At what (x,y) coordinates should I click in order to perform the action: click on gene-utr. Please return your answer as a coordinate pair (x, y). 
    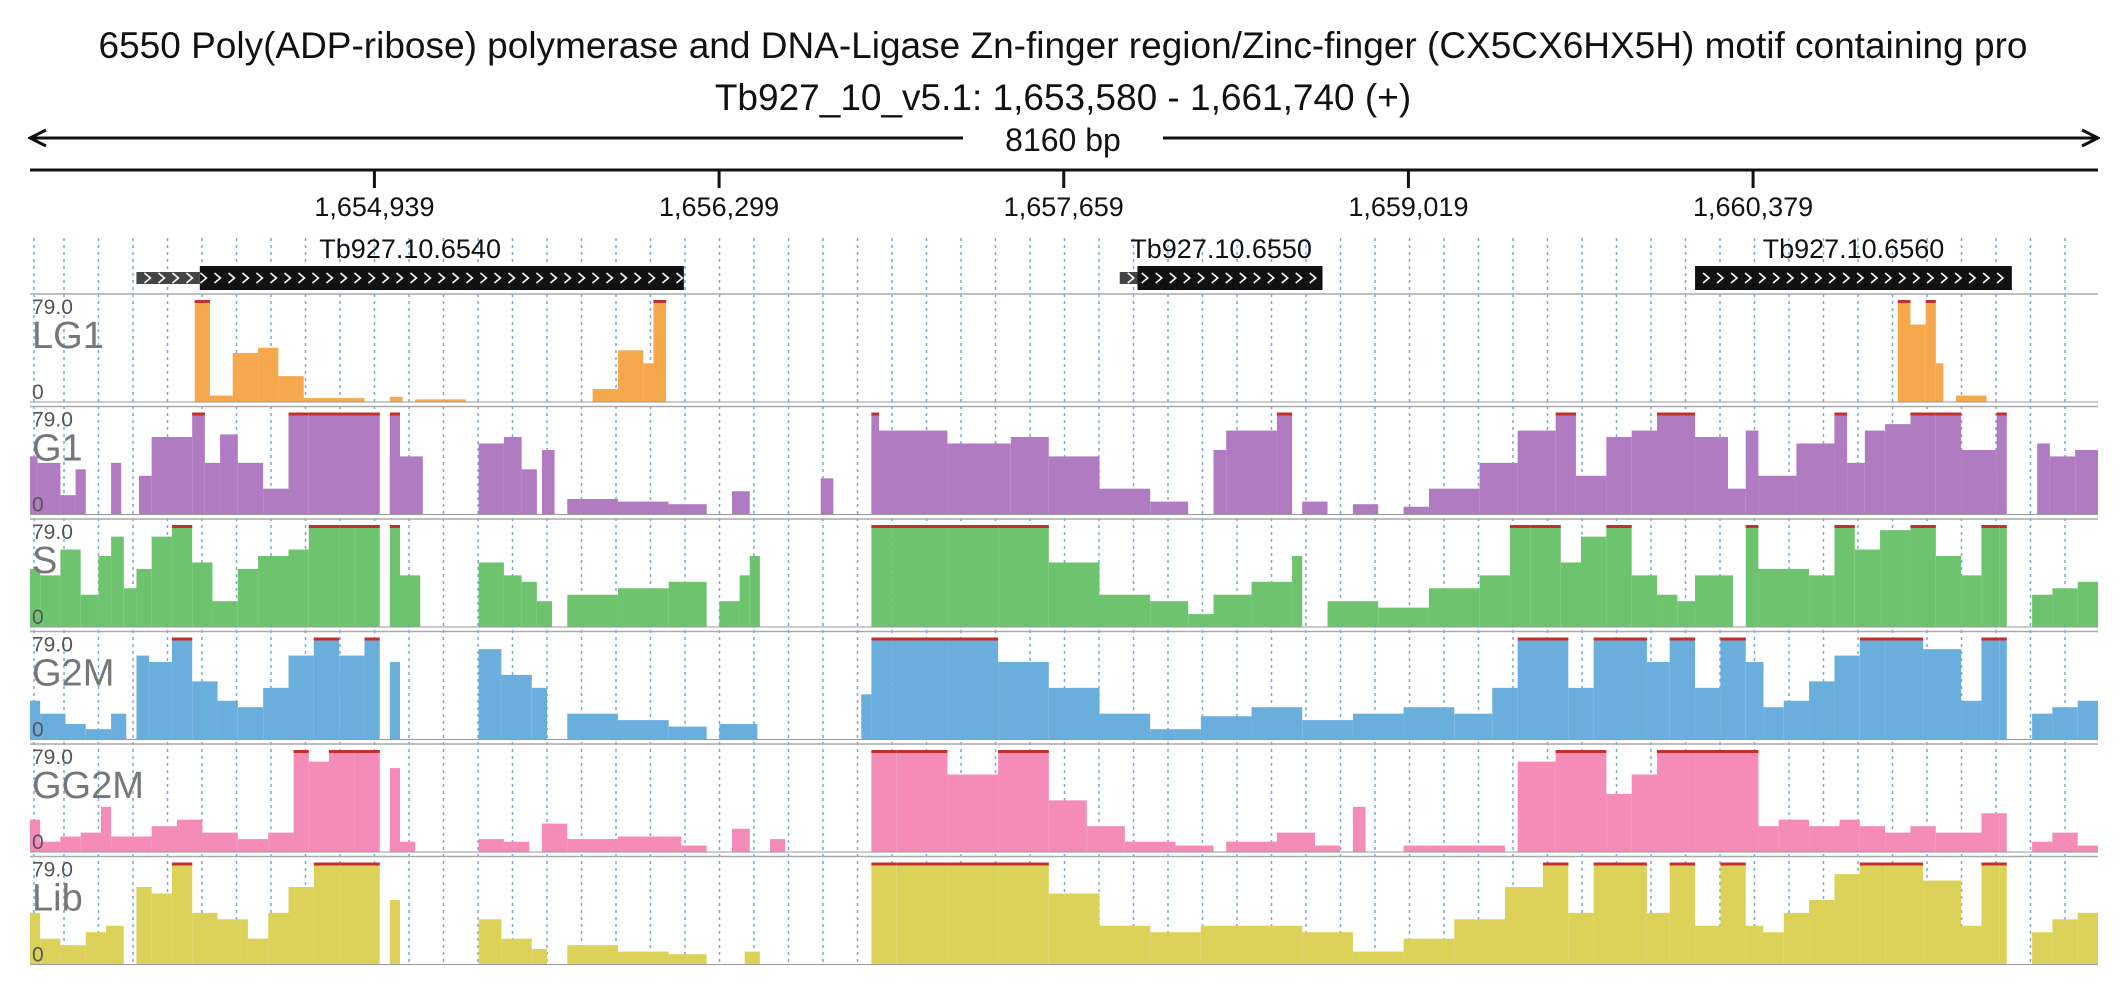
    Looking at the image, I should click on (168, 278).